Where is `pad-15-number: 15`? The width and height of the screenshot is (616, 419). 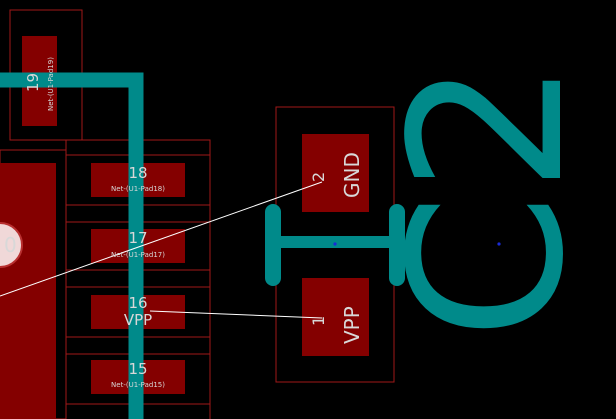 pad-15-number: 15 is located at coordinates (137, 369).